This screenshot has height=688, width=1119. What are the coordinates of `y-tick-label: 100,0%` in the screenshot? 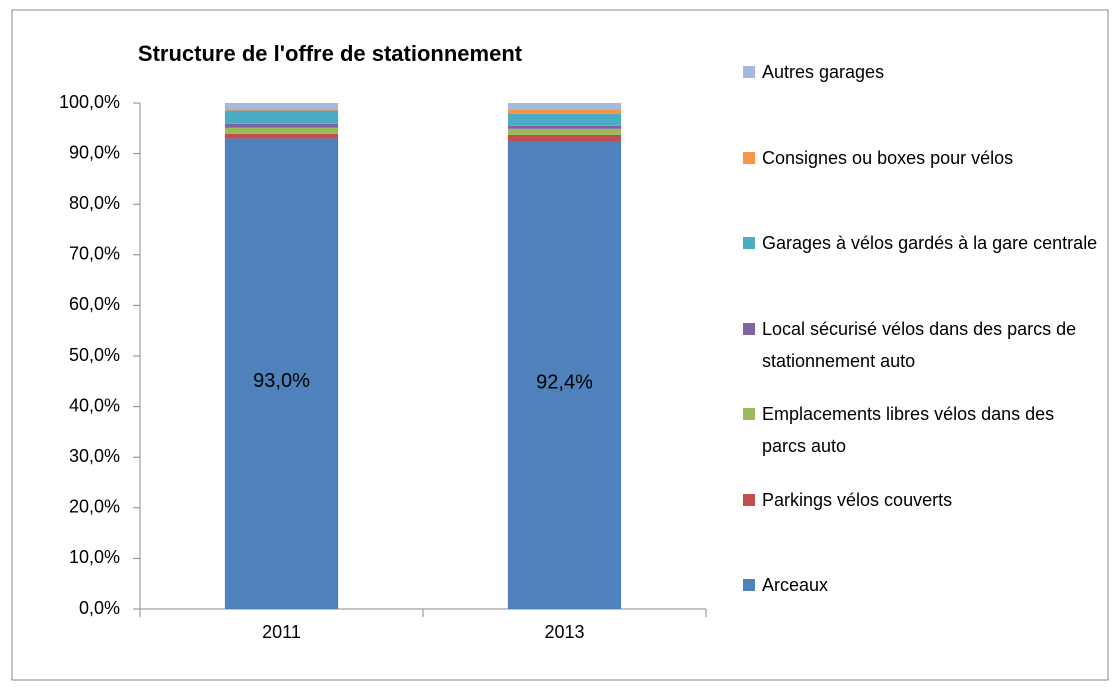 It's located at (89, 102).